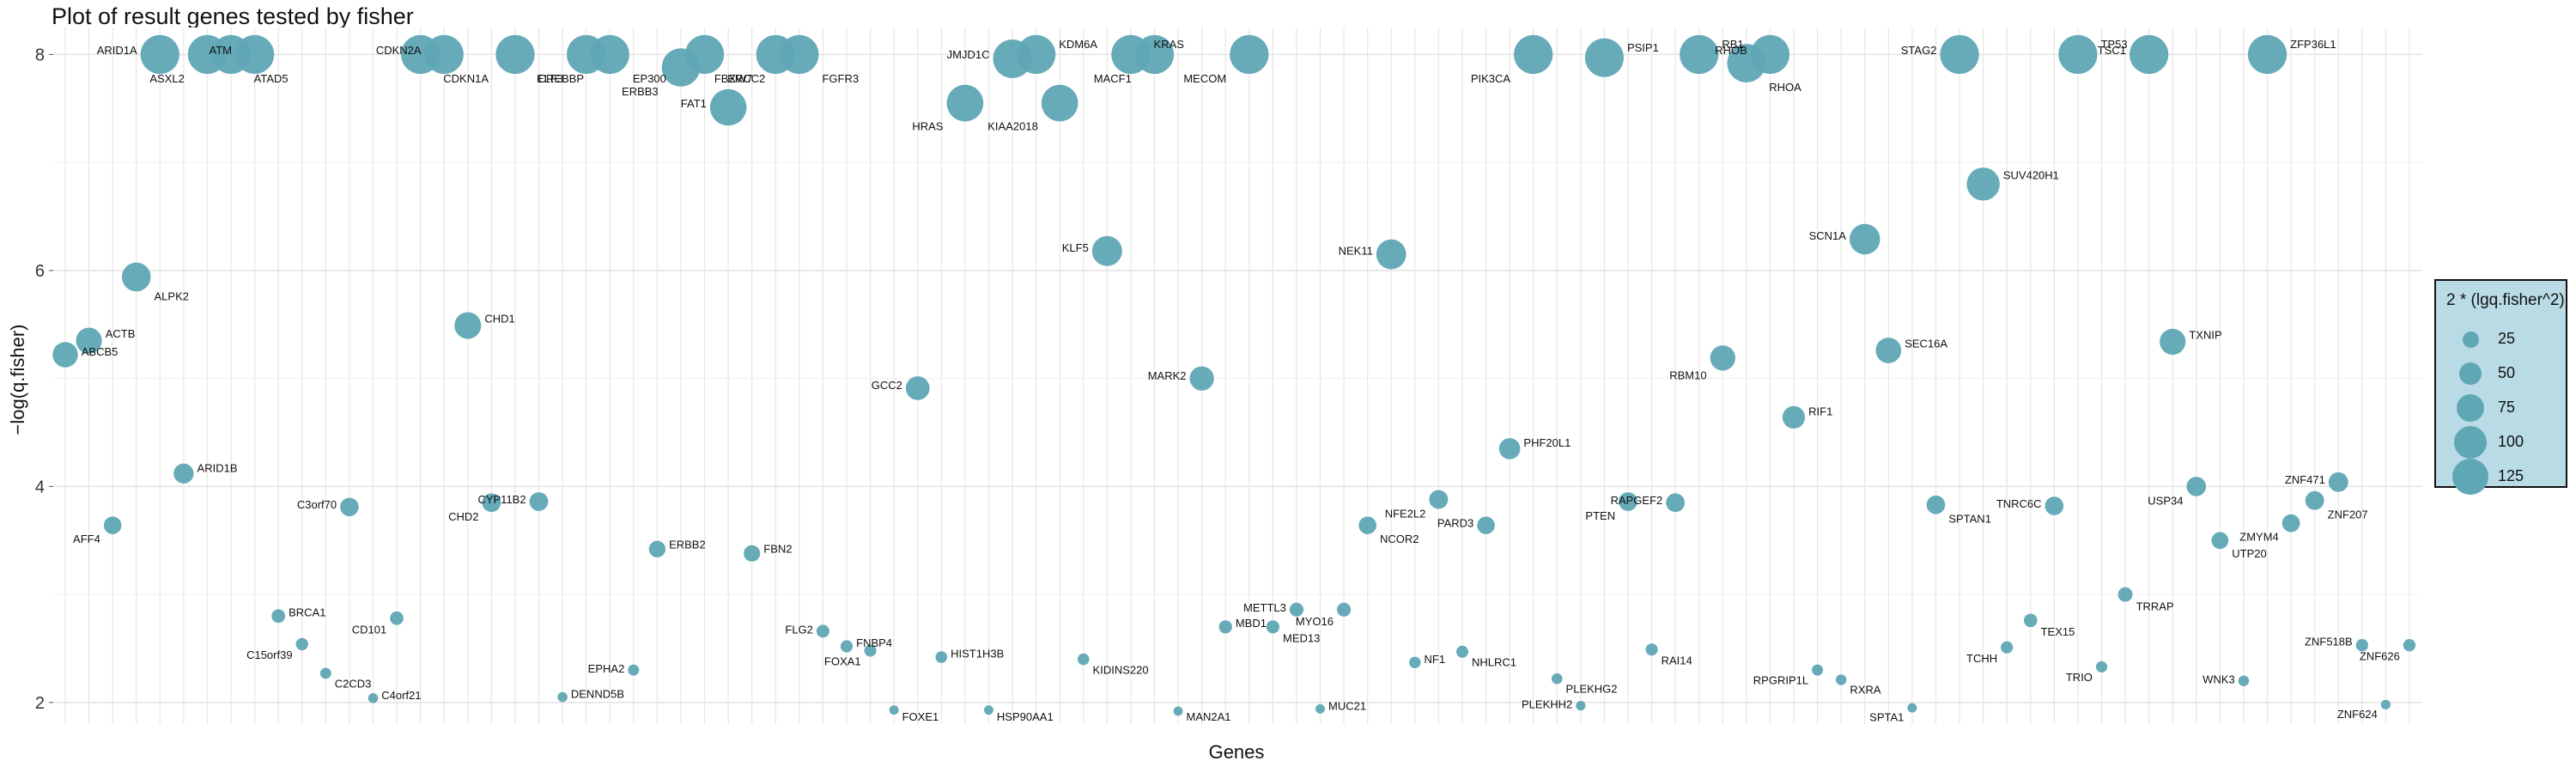 The image size is (2576, 767). Describe the element at coordinates (1919, 51) in the screenshot. I see `point-label: STAG2` at that location.